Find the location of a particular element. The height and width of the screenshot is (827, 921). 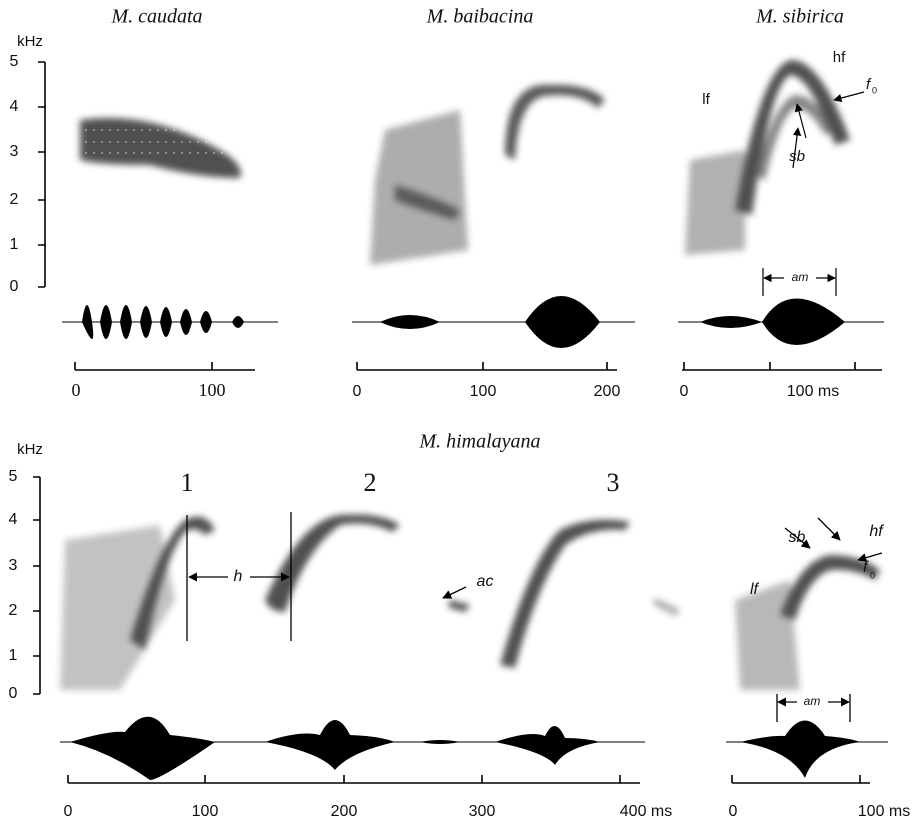

annotation: h is located at coordinates (238, 576).